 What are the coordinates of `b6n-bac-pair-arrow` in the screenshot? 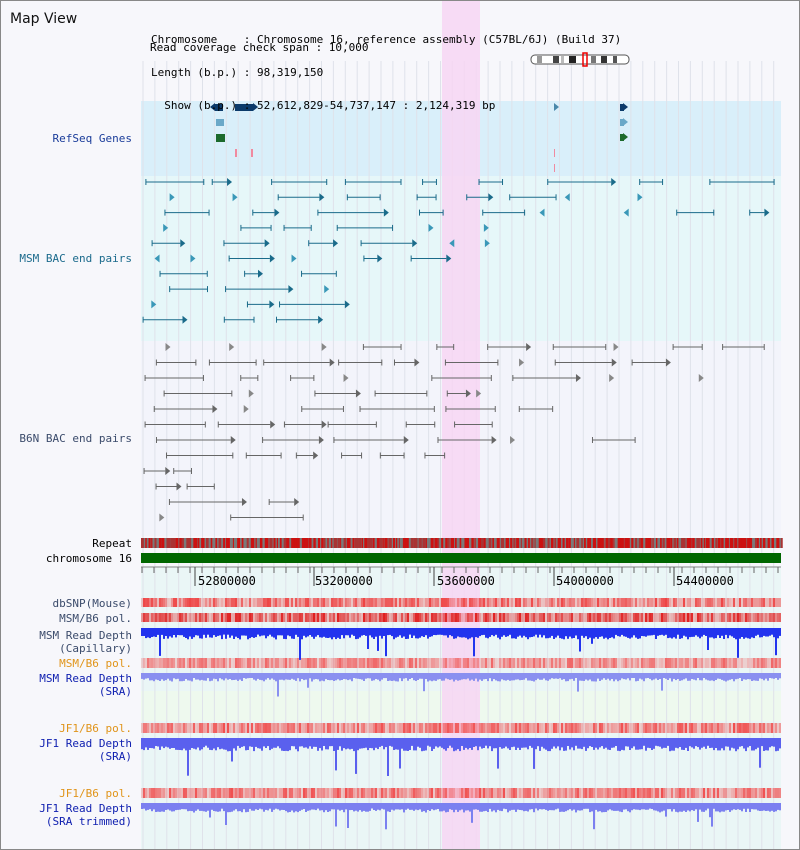 It's located at (244, 502).